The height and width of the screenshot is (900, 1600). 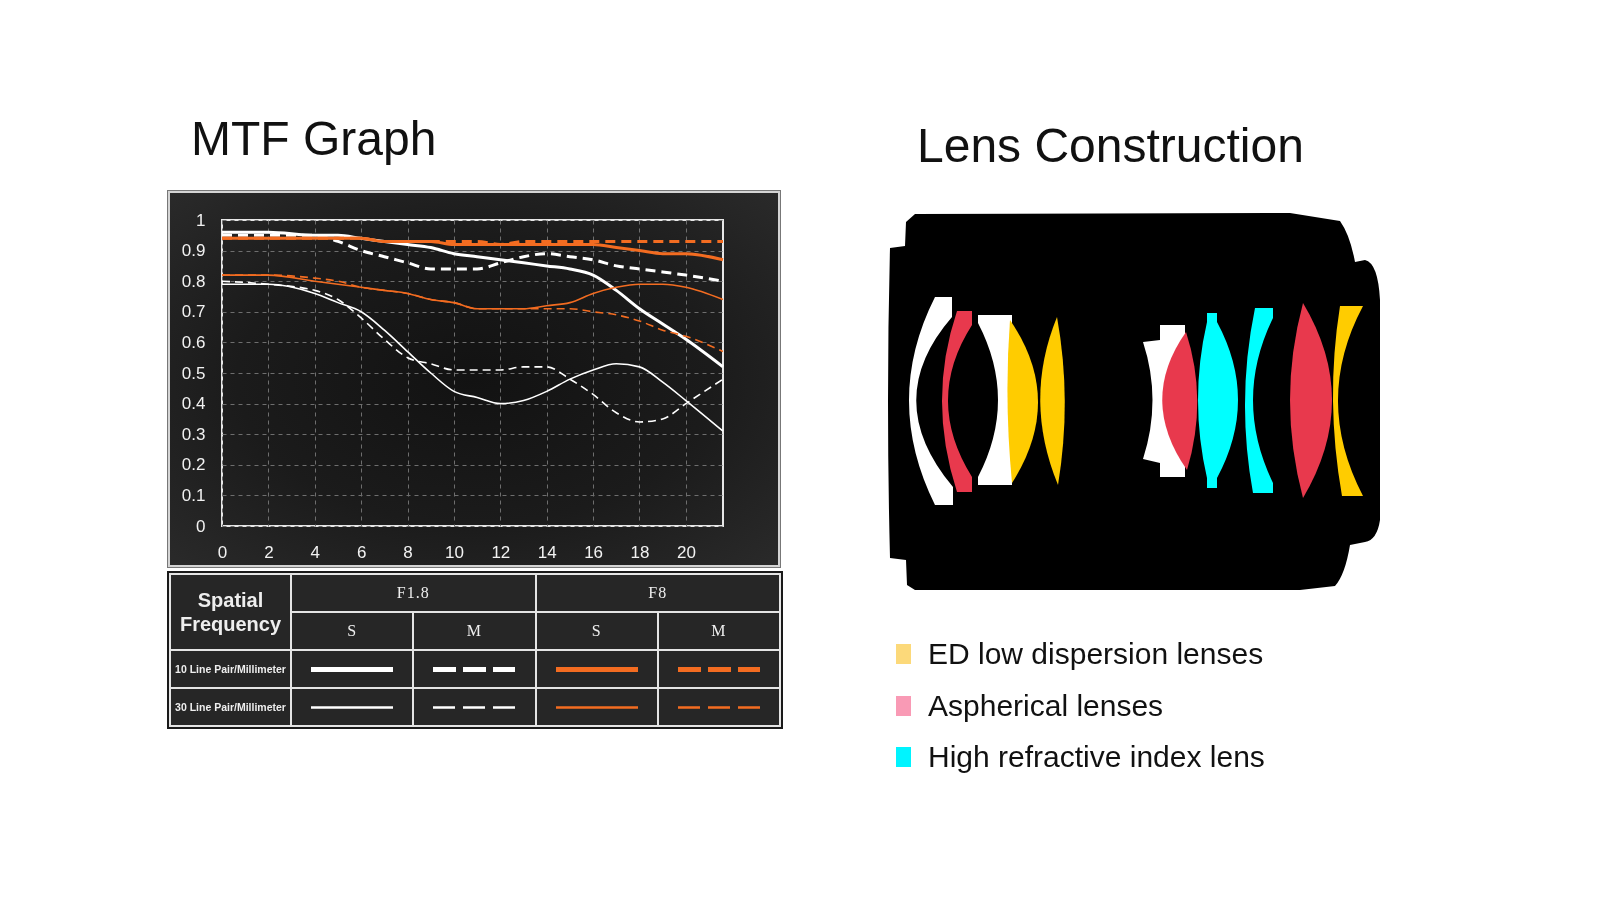 I want to click on x-tick-label: 10, so click(x=454, y=552).